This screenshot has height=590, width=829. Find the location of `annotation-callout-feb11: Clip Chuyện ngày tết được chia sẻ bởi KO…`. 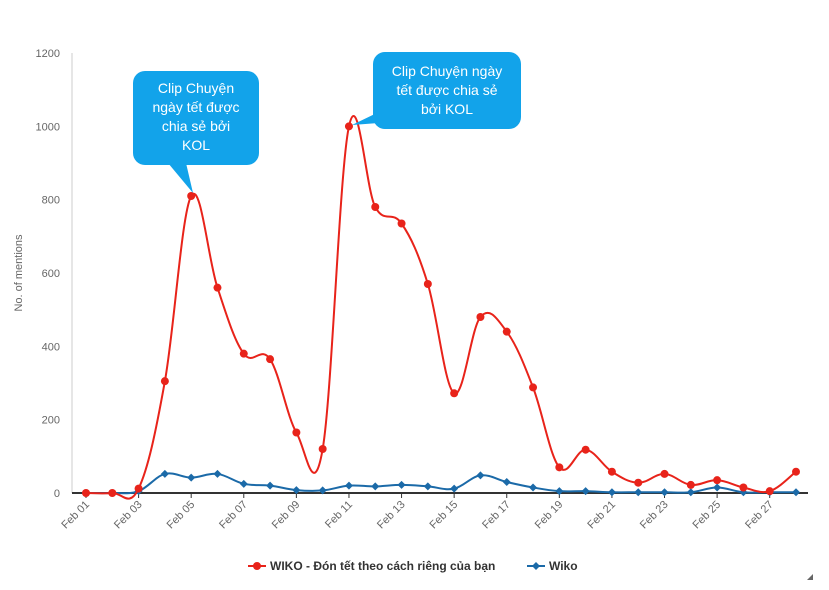

annotation-callout-feb11: Clip Chuyện ngày tết được chia sẻ bởi KO… is located at coordinates (447, 90).